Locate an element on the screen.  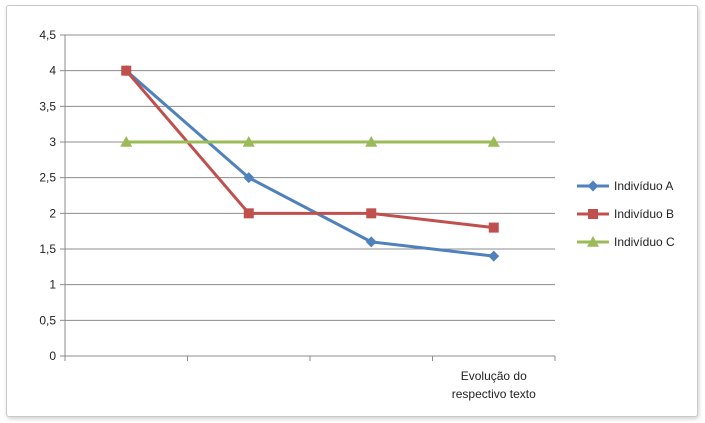
legend-item: Indivíduo A is located at coordinates (625, 186).